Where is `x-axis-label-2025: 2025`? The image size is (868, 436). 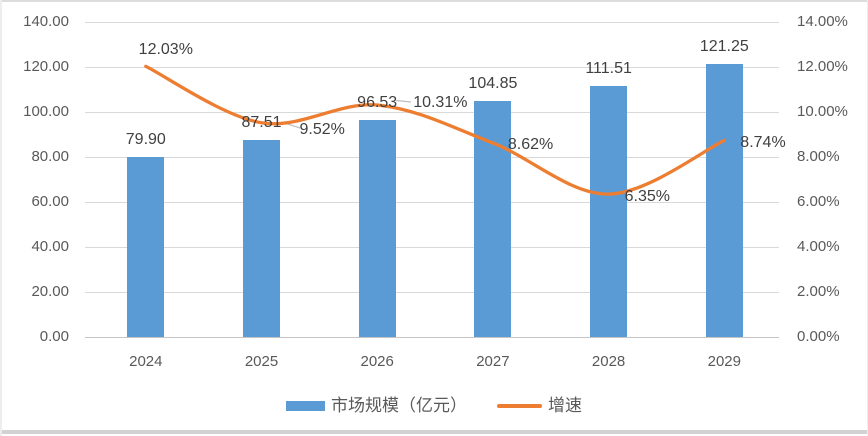 x-axis-label-2025: 2025 is located at coordinates (261, 361).